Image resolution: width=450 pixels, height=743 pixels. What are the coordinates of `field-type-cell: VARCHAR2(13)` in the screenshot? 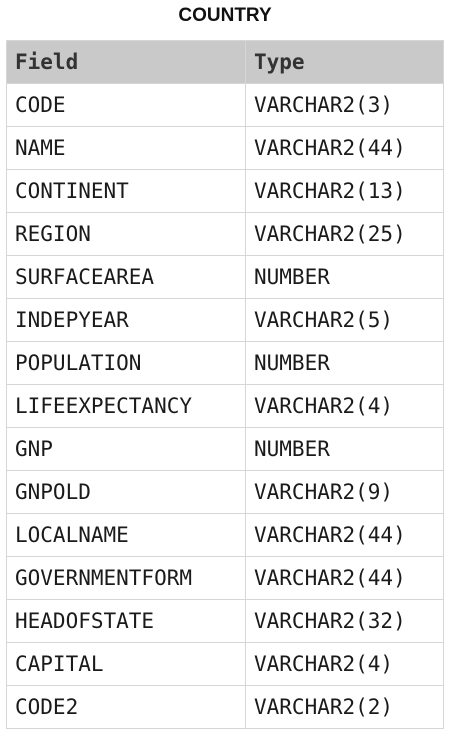 It's located at (344, 191).